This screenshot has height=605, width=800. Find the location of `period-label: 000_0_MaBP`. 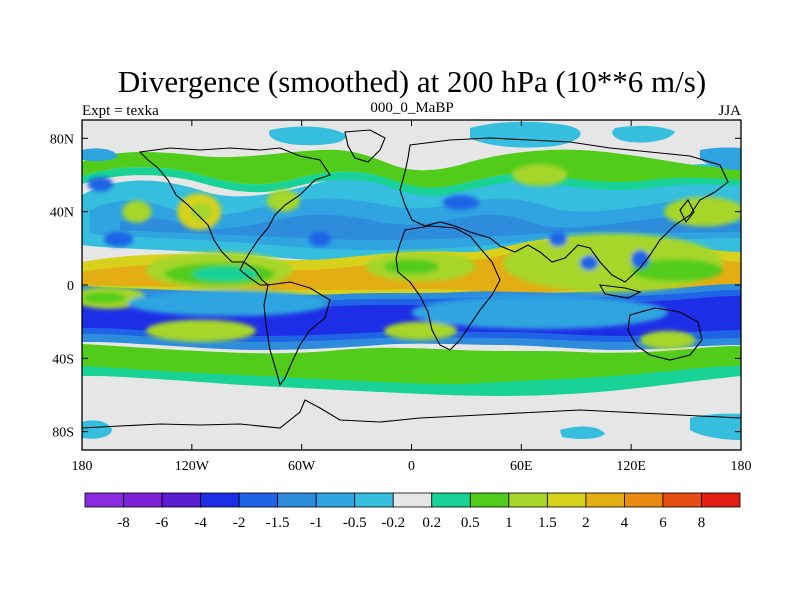

period-label: 000_0_MaBP is located at coordinates (411, 108).